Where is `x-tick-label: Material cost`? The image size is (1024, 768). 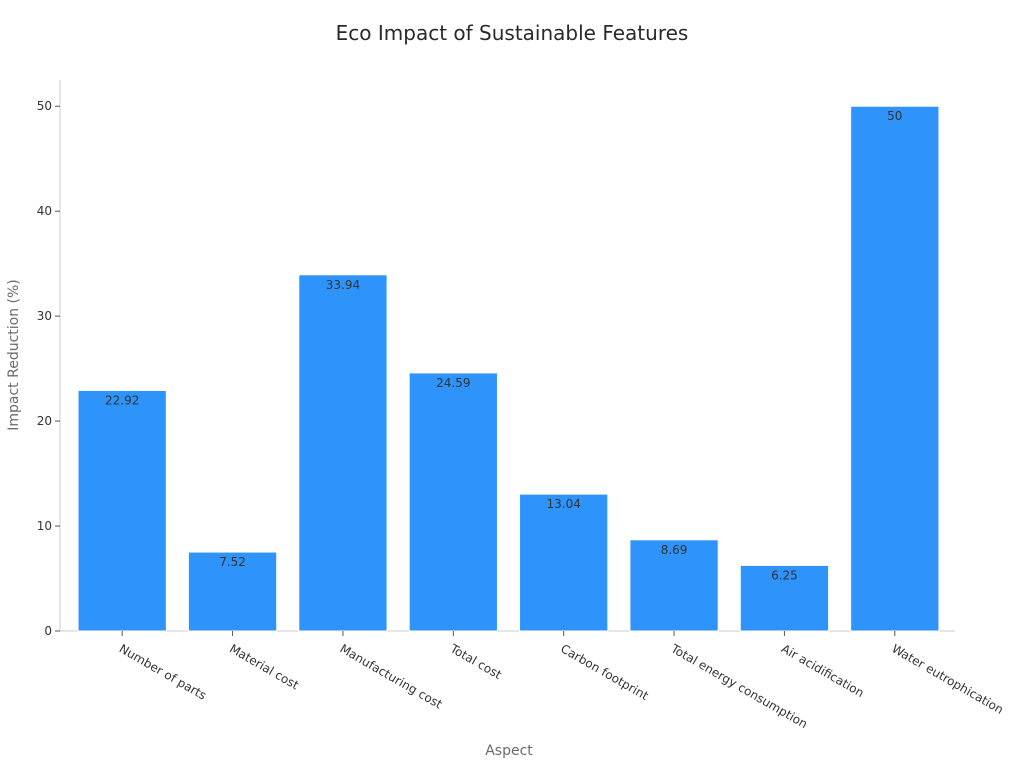 x-tick-label: Material cost is located at coordinates (264, 666).